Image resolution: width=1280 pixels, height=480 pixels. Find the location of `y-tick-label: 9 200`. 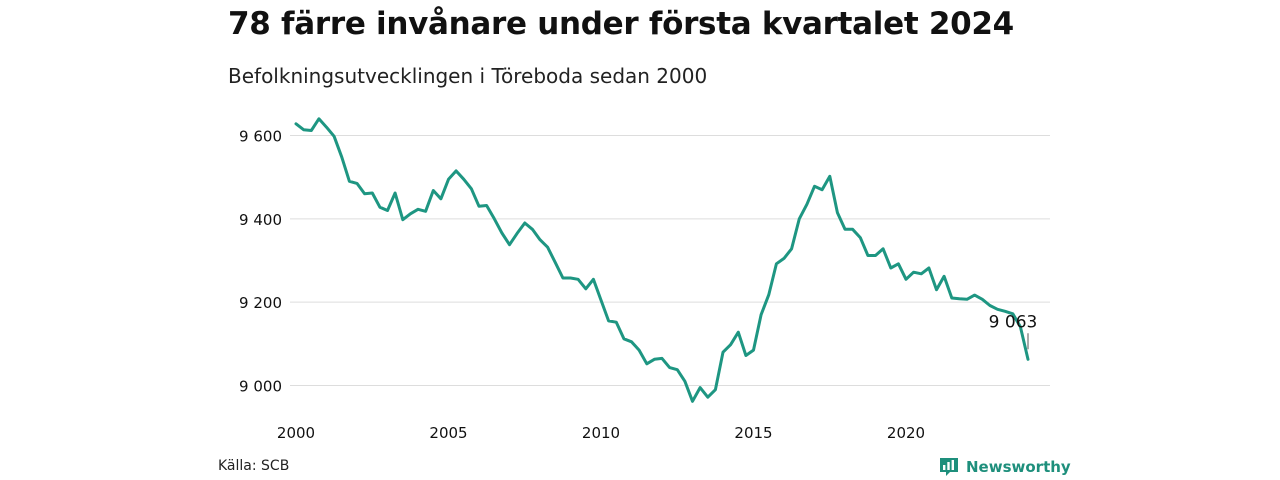

y-tick-label: 9 200 is located at coordinates (260, 303).